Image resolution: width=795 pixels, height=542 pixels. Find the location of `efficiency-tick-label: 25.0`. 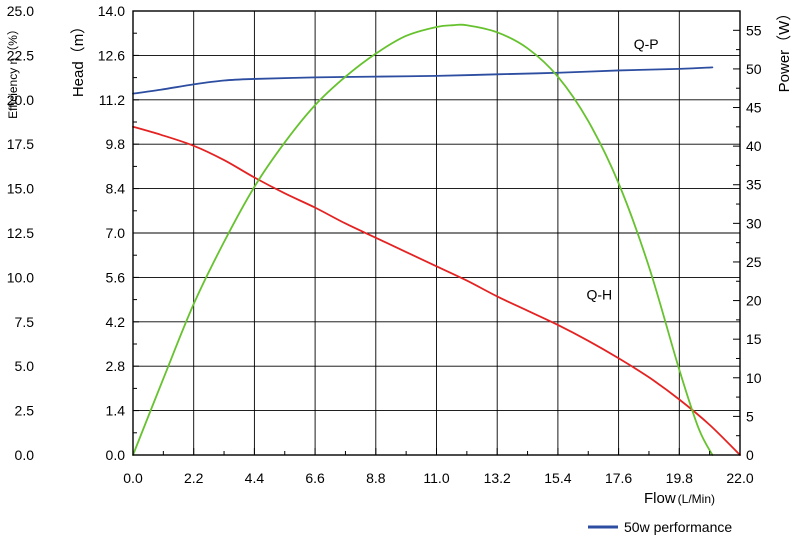

efficiency-tick-label: 25.0 is located at coordinates (20, 11).